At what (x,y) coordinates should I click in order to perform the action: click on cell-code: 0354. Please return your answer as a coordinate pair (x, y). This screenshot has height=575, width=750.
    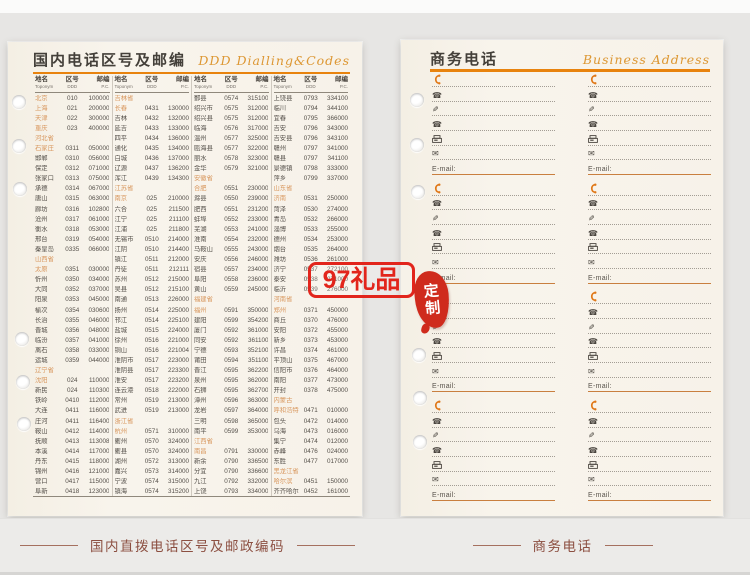
    Looking at the image, I should click on (72, 310).